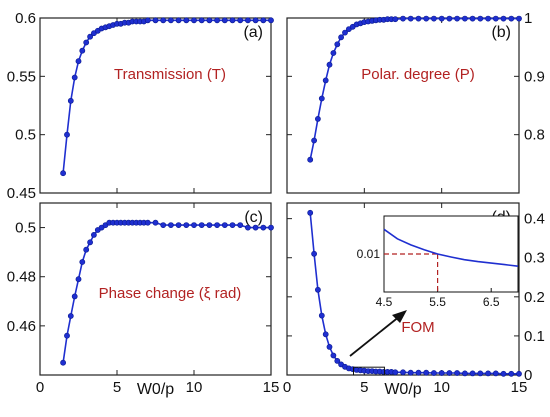 The height and width of the screenshot is (417, 550). Describe the element at coordinates (384, 302) in the screenshot. I see `inset-x-tick-label: 4.5` at that location.